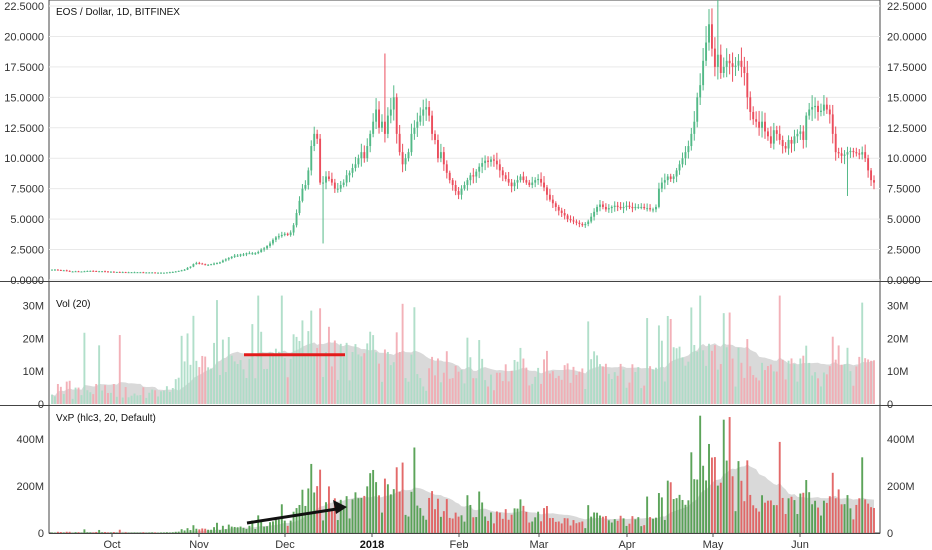 This screenshot has width=932, height=550. I want to click on volume-tick-right: 10M, so click(897, 372).